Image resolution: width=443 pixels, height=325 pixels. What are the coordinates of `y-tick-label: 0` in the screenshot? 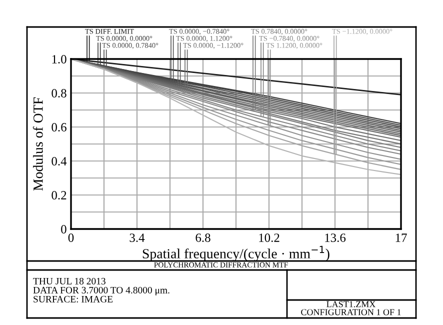 It's located at (63, 229).